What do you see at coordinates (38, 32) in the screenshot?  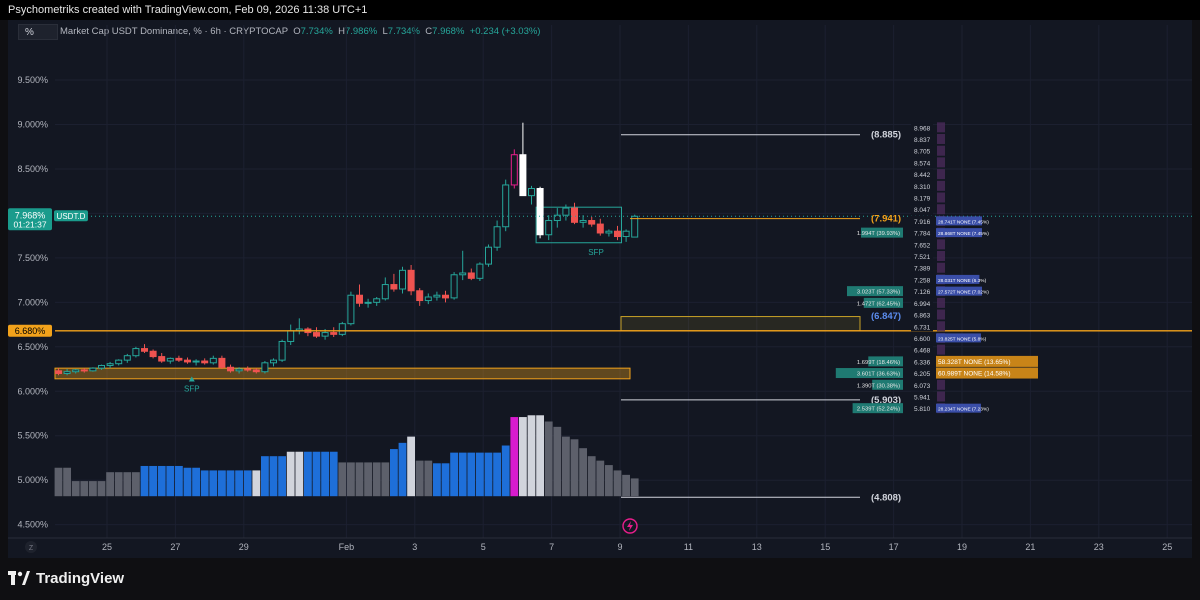 I see `unit-button: %` at bounding box center [38, 32].